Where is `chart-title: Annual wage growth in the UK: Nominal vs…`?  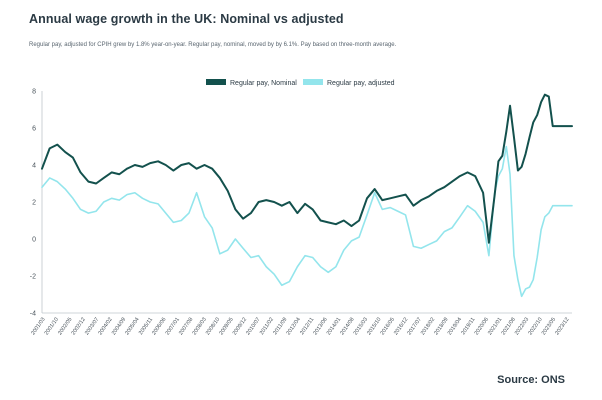
chart-title: Annual wage growth in the UK: Nominal vs… is located at coordinates (186, 19).